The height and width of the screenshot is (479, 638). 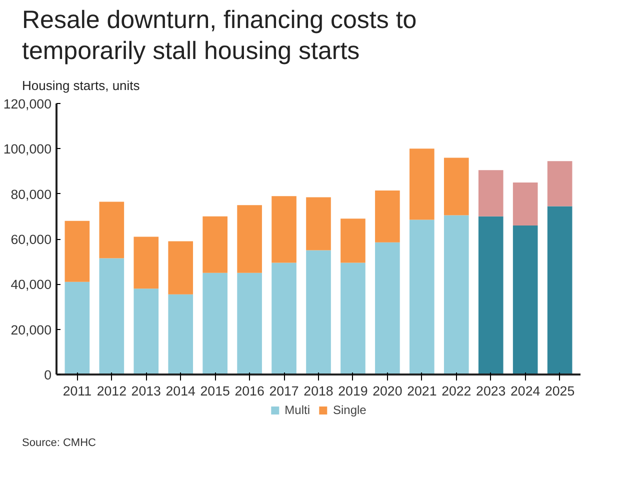 What do you see at coordinates (31, 194) in the screenshot?
I see `y-tick-label: 80,000` at bounding box center [31, 194].